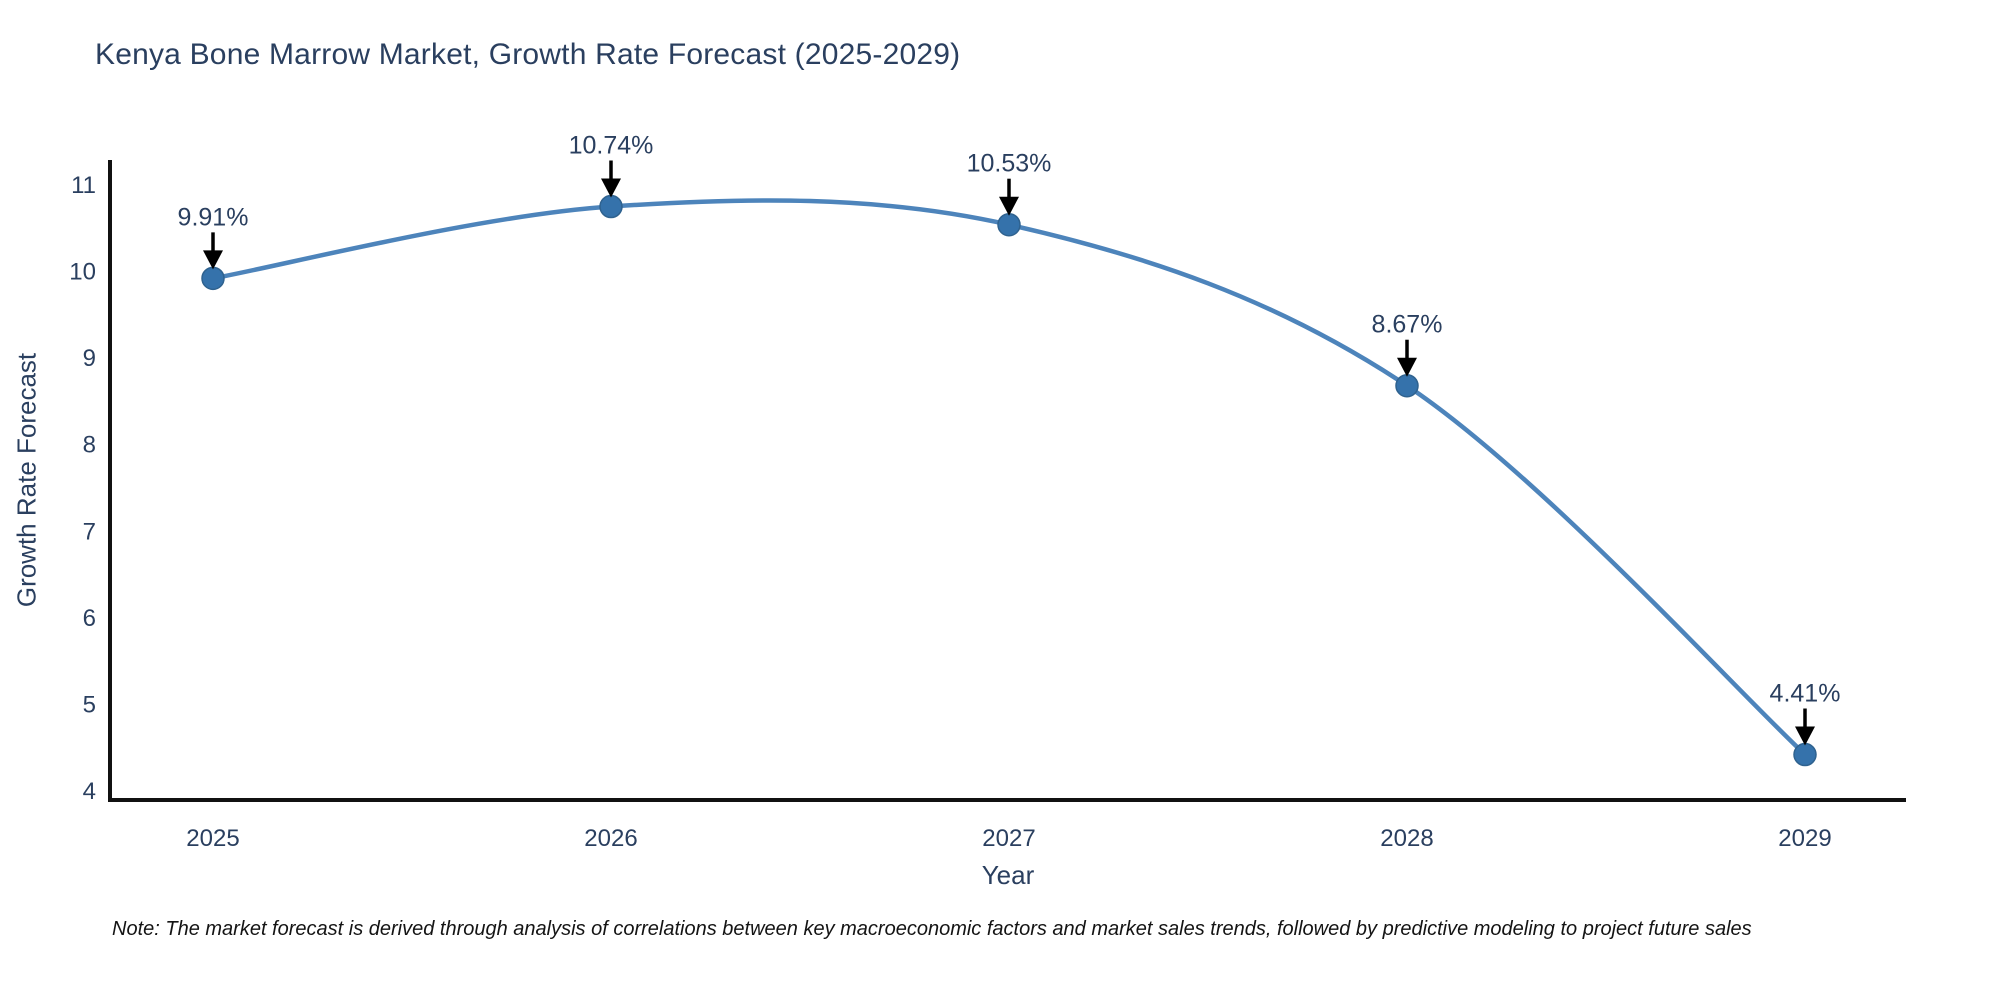 The image size is (2000, 1000). Describe the element at coordinates (1804, 838) in the screenshot. I see `x-tick-label: 2029` at that location.